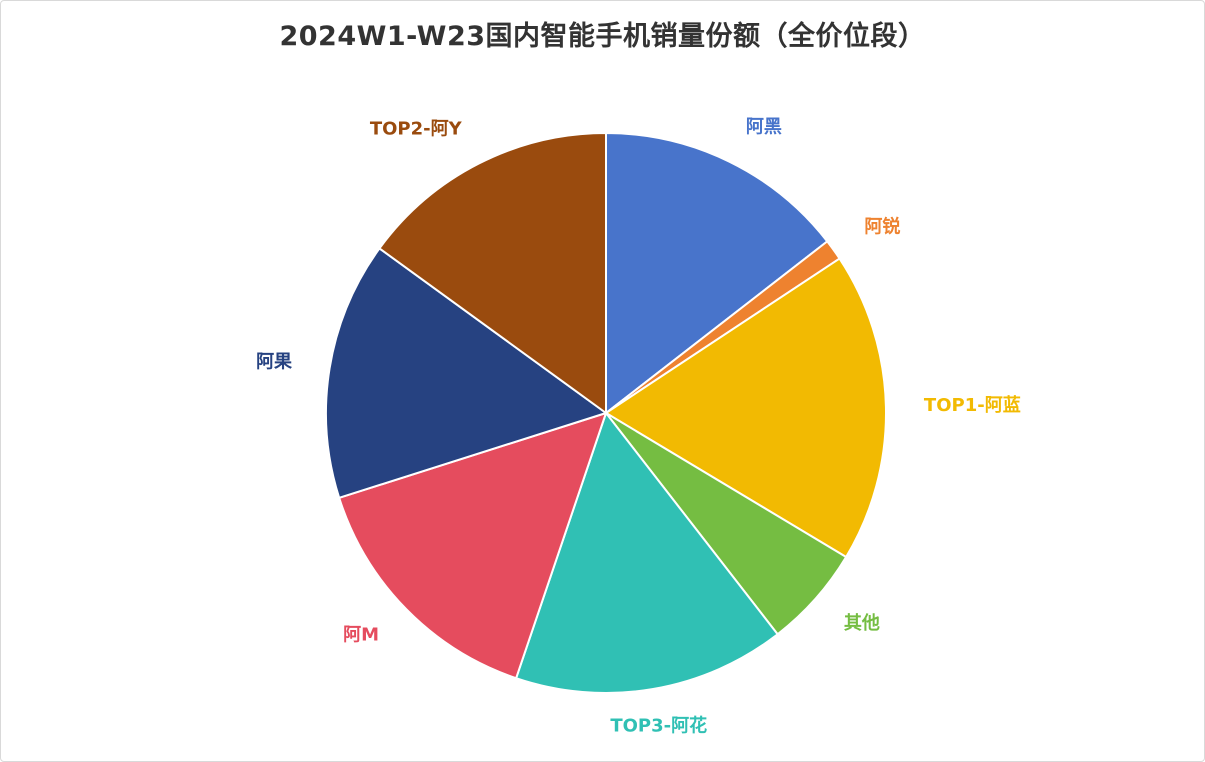  Describe the element at coordinates (862, 623) in the screenshot. I see `slice-label: 其他` at that location.